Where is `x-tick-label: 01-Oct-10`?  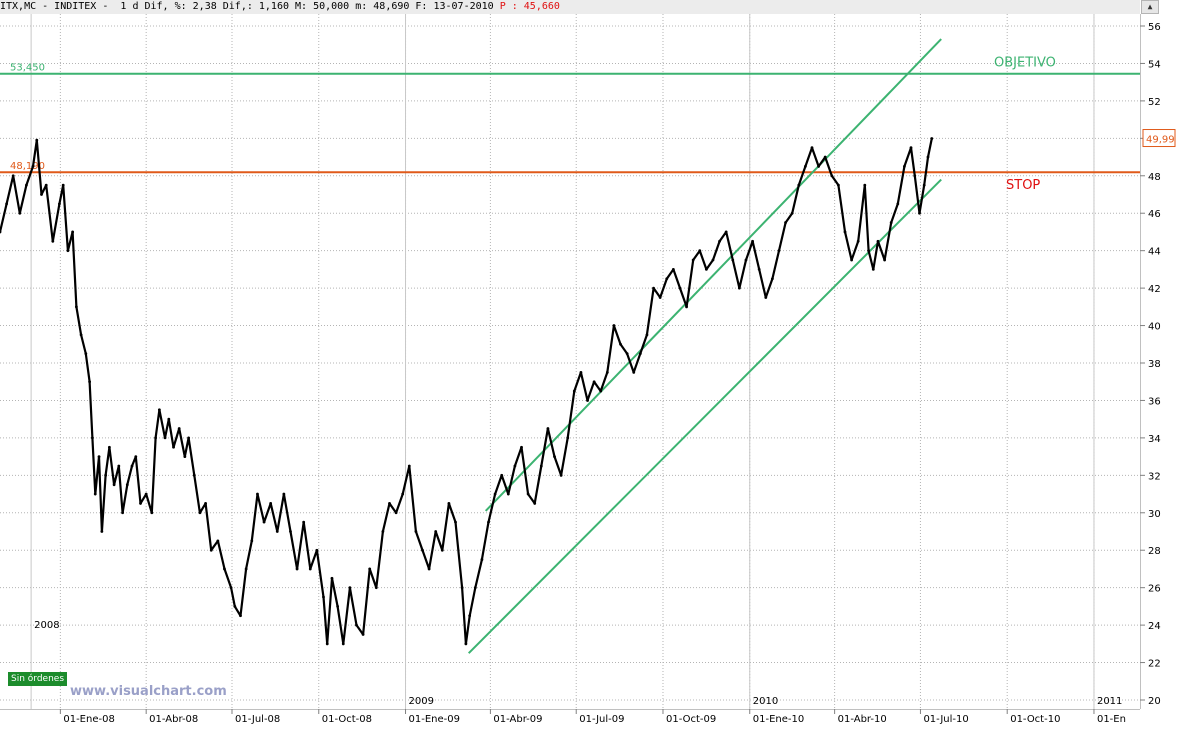 x-tick-label: 01-Oct-10 is located at coordinates (1035, 719).